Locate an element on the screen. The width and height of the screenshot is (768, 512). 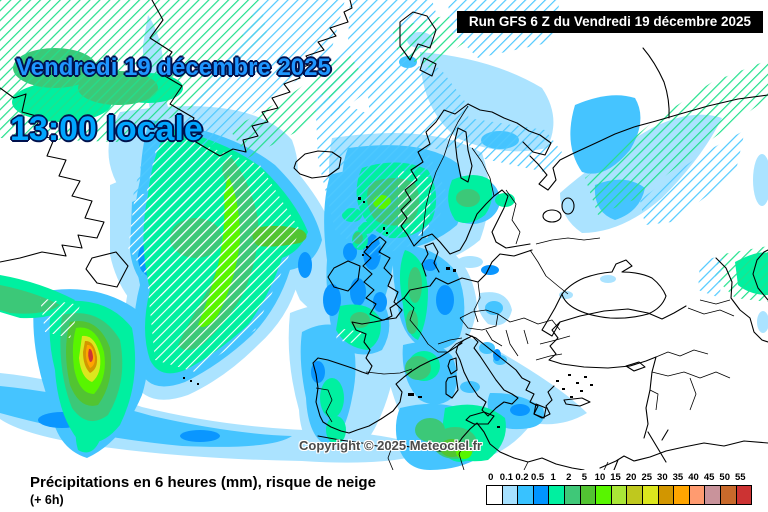
legend-values-row: 0 0.1 0.2 0.5 1 2 5 10 15 20 25 30 35 40 45 50 55 is located at coordinates (624, 478).